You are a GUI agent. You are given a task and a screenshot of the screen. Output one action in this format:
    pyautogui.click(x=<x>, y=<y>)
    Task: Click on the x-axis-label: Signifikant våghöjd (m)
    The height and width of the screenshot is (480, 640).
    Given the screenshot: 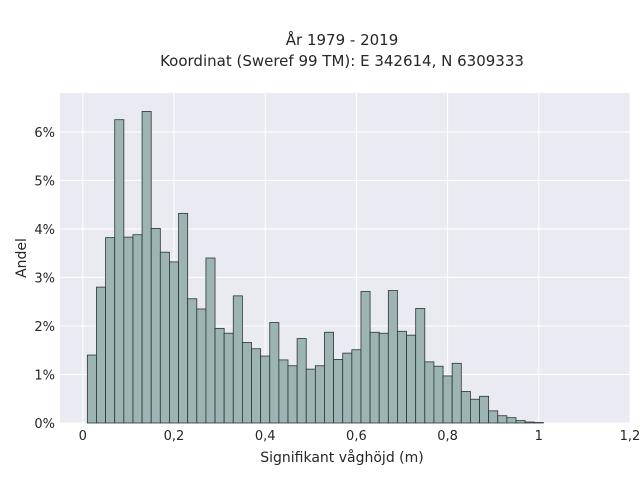 What is the action you would take?
    pyautogui.click(x=341, y=457)
    